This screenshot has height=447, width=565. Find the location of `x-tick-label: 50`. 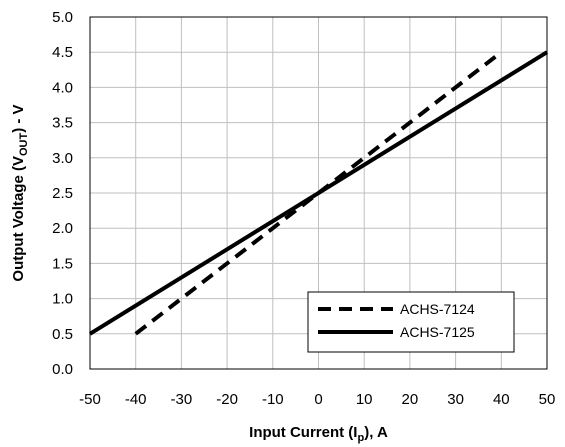

x-tick-label: 50 is located at coordinates (547, 399).